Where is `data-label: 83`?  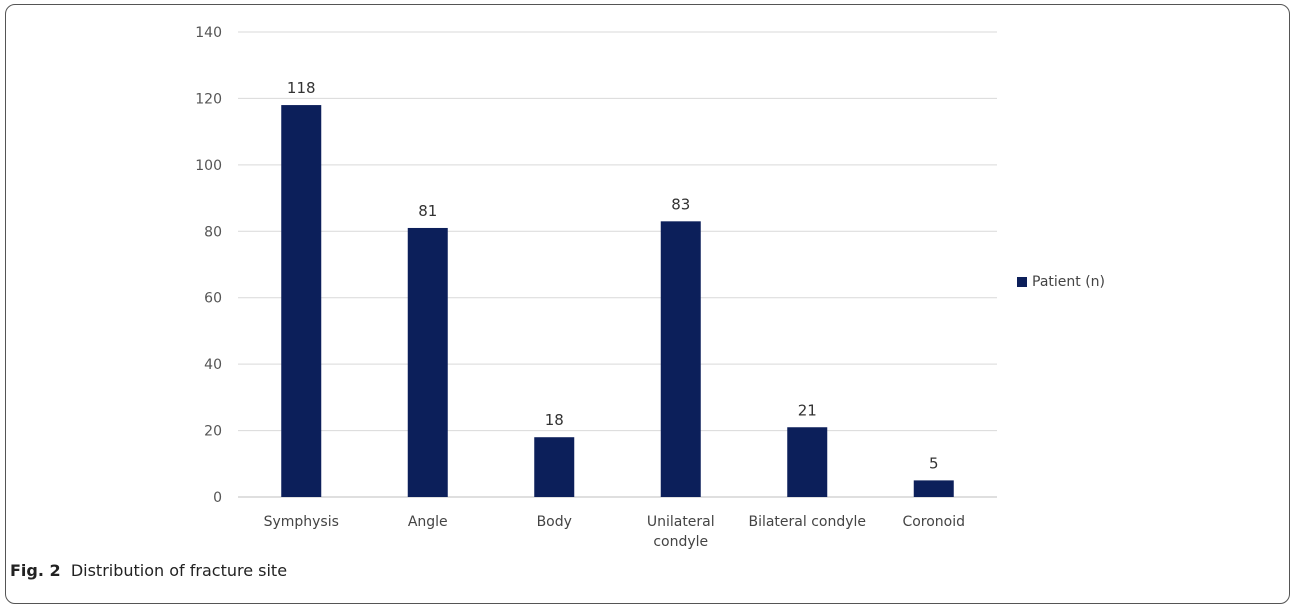 data-label: 83 is located at coordinates (680, 204).